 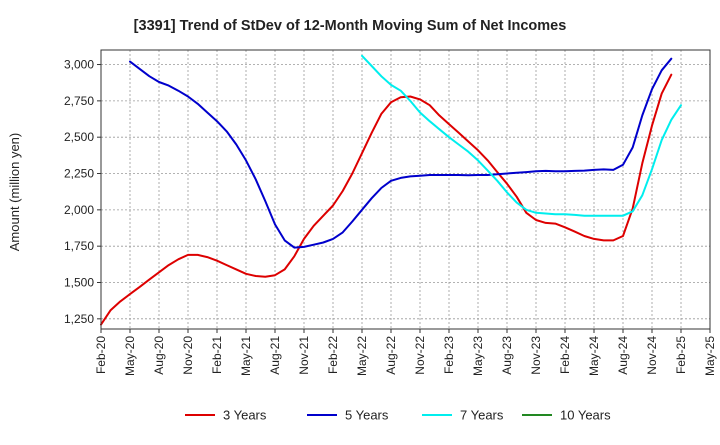 I want to click on x-tick-label: Aug-20, so click(x=159, y=355).